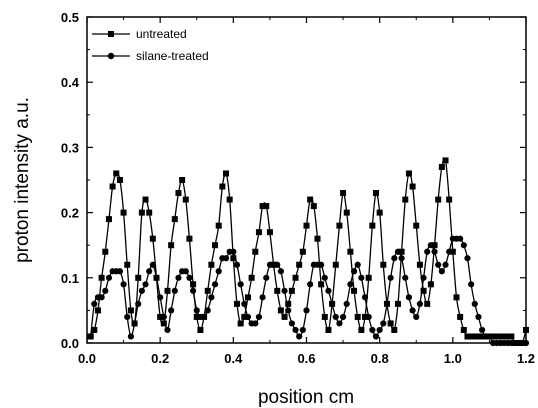  Describe the element at coordinates (22, 180) in the screenshot. I see `y-axis-label: proton intensity a.u.` at that location.